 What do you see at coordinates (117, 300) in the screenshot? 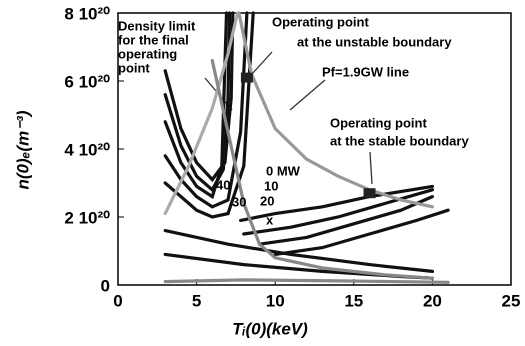
I see `x-tick-label: 0` at bounding box center [117, 300].